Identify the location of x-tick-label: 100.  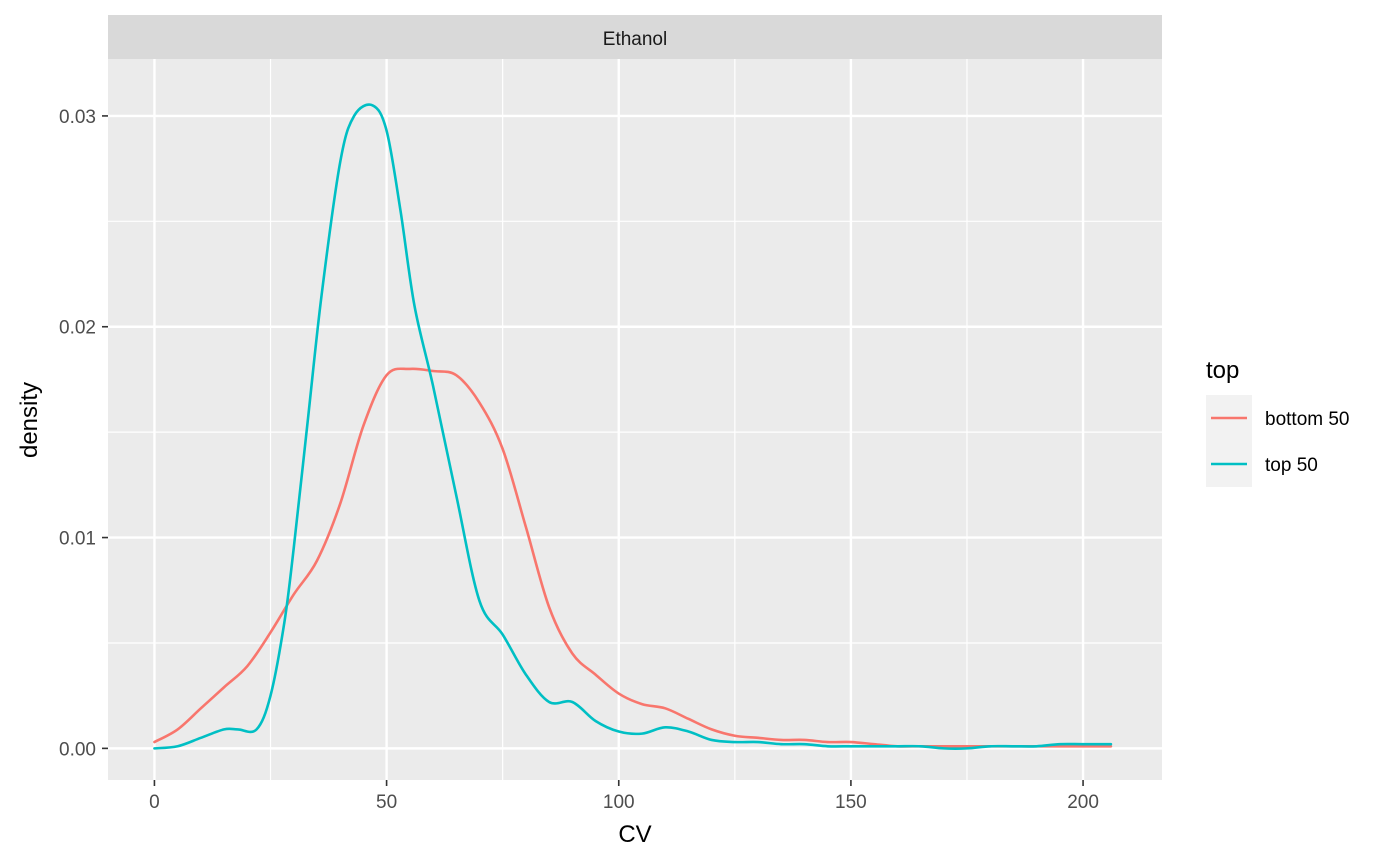
(619, 802).